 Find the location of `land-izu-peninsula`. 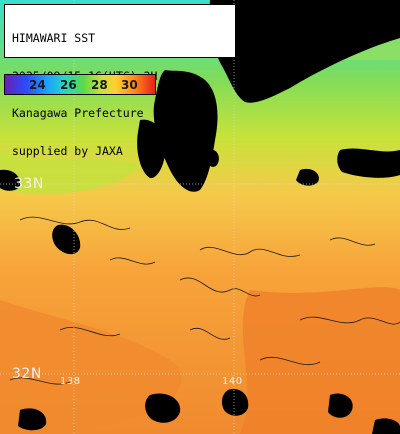

land-izu-peninsula is located at coordinates (185, 131).